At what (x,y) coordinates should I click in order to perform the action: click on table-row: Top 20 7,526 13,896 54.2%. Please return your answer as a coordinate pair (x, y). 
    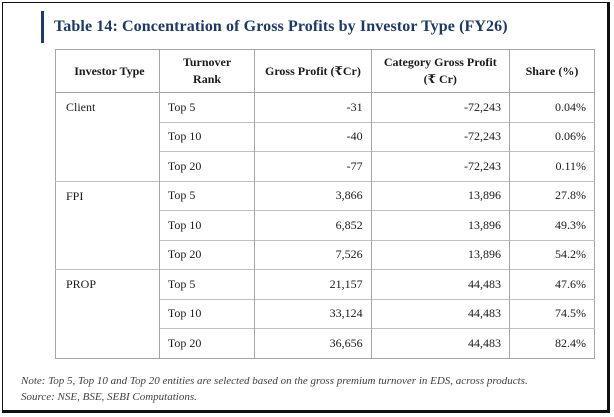
    Looking at the image, I should click on (325, 254).